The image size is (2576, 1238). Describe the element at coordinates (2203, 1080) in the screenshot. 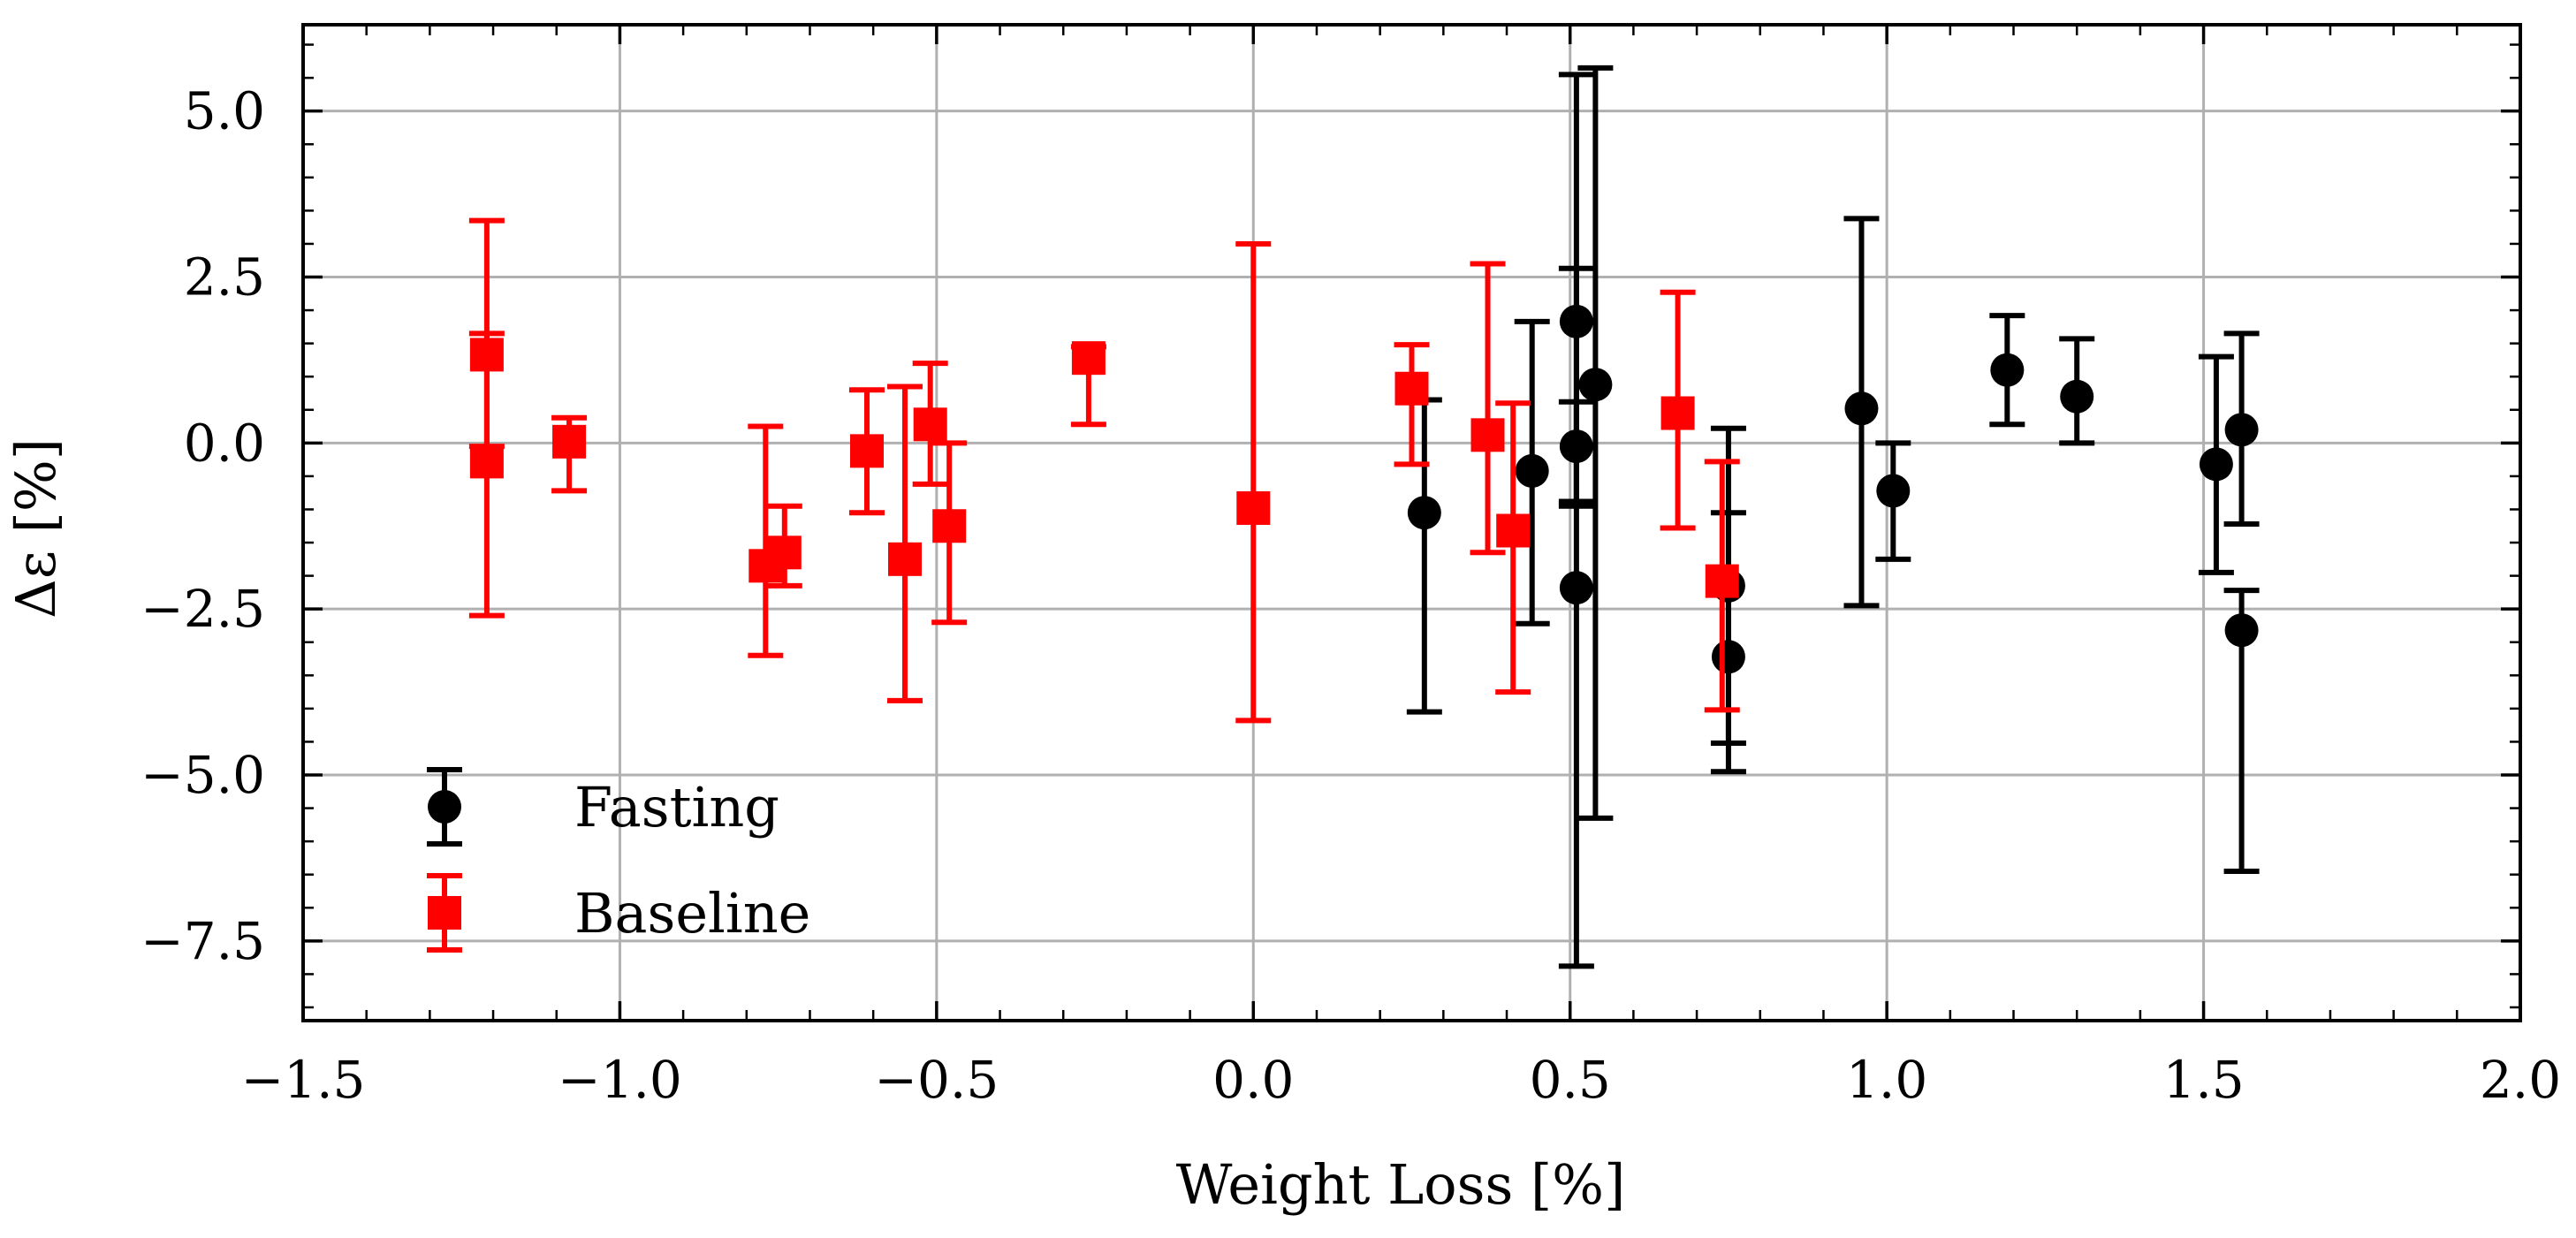

I see `x-tick-label: 1.5` at that location.